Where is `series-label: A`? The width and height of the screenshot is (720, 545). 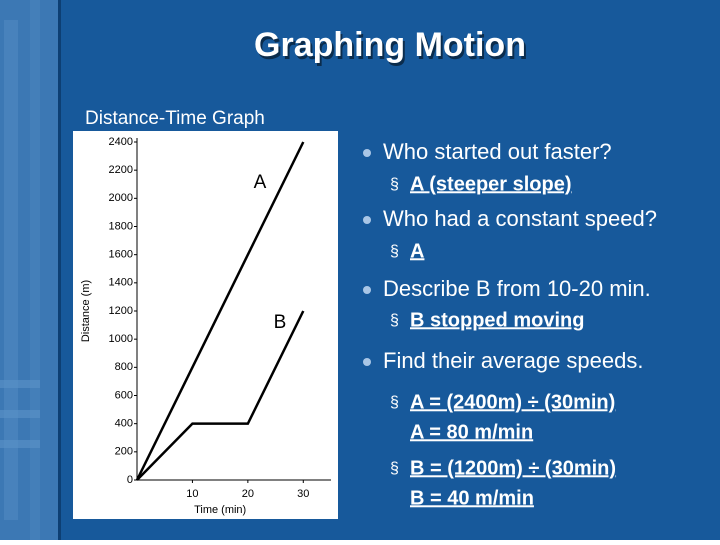 series-label: A is located at coordinates (260, 182).